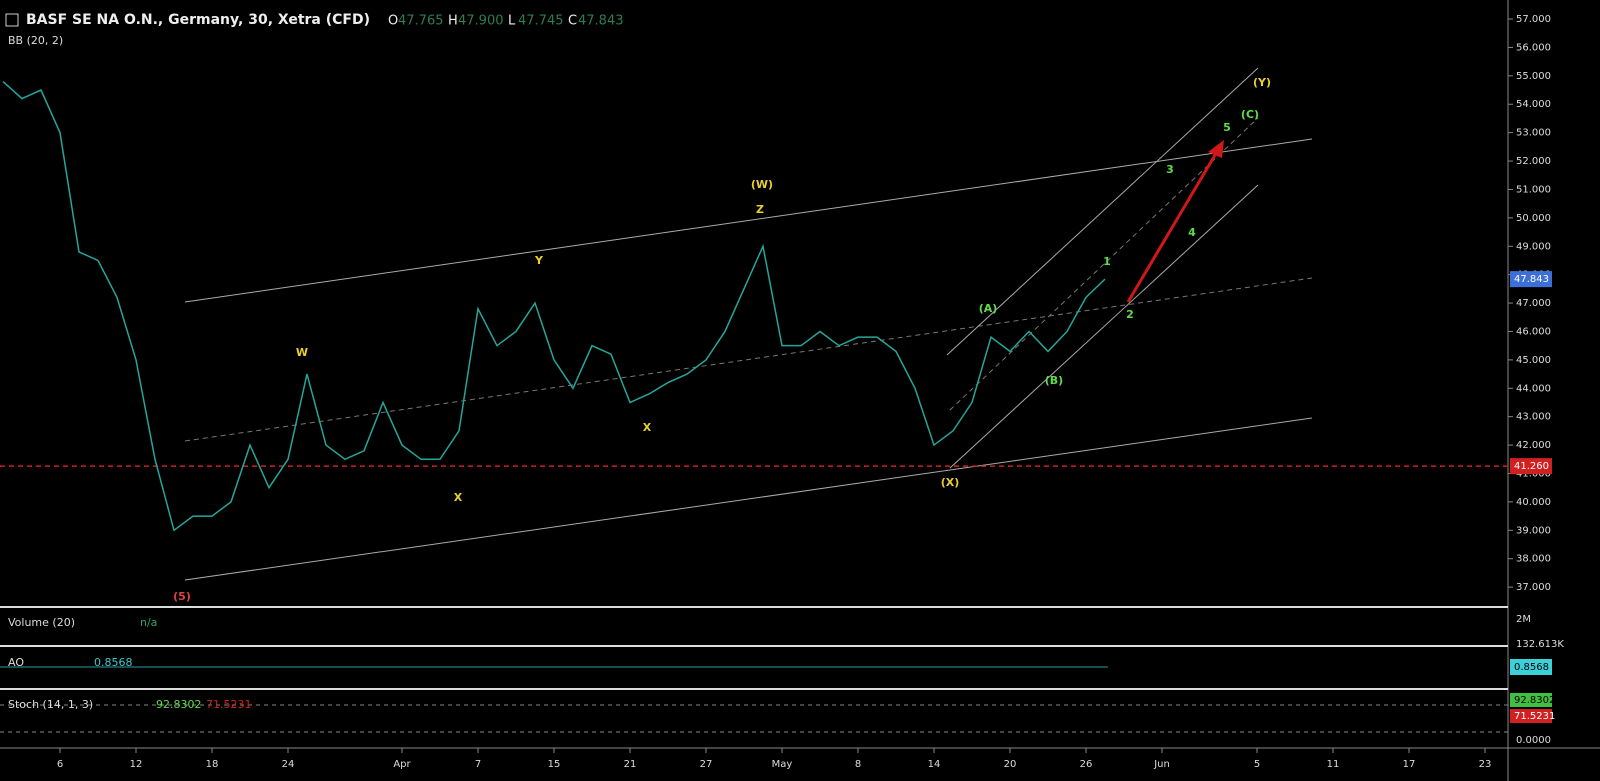  Describe the element at coordinates (1010, 764) in the screenshot. I see `x-tick-label: 20` at that location.